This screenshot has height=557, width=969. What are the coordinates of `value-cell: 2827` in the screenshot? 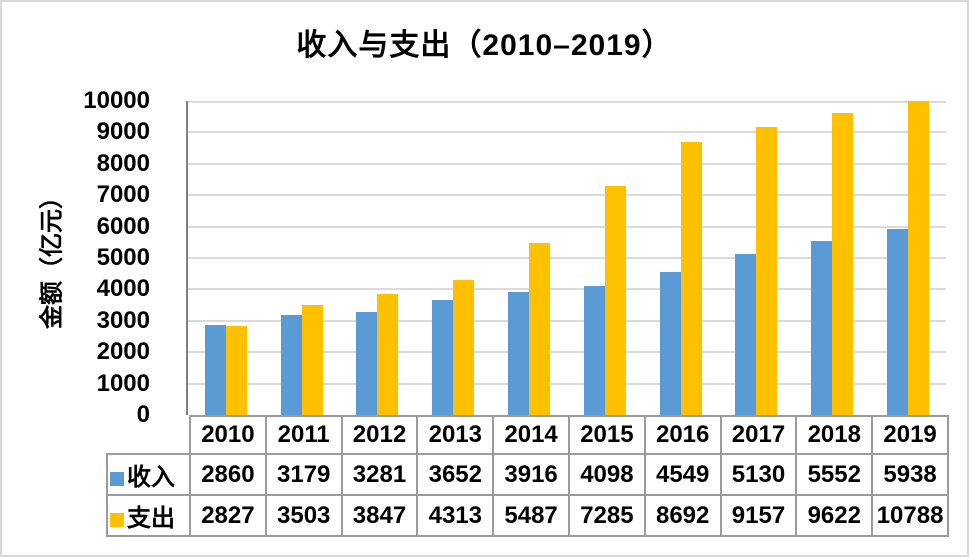 It's located at (228, 515).